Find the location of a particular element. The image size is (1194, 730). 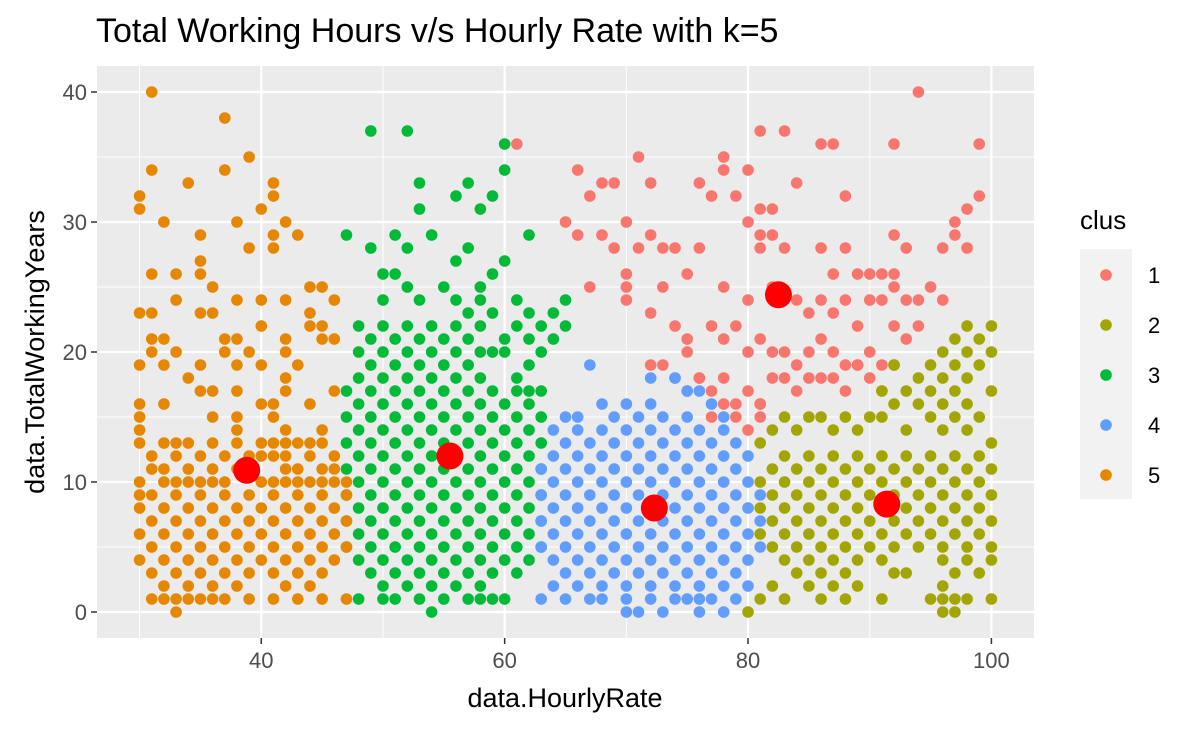

legend: clus 1 2 3 4 5 is located at coordinates (1120, 352).